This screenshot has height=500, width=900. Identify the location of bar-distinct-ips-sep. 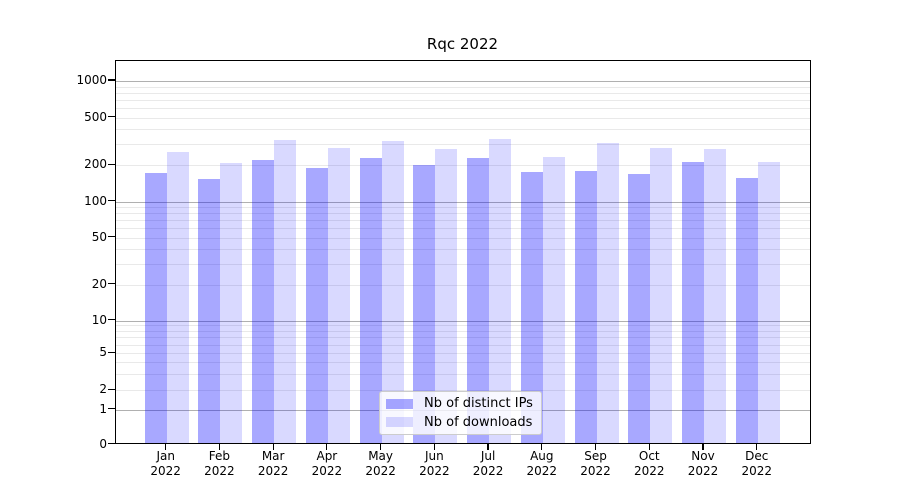
(585, 306).